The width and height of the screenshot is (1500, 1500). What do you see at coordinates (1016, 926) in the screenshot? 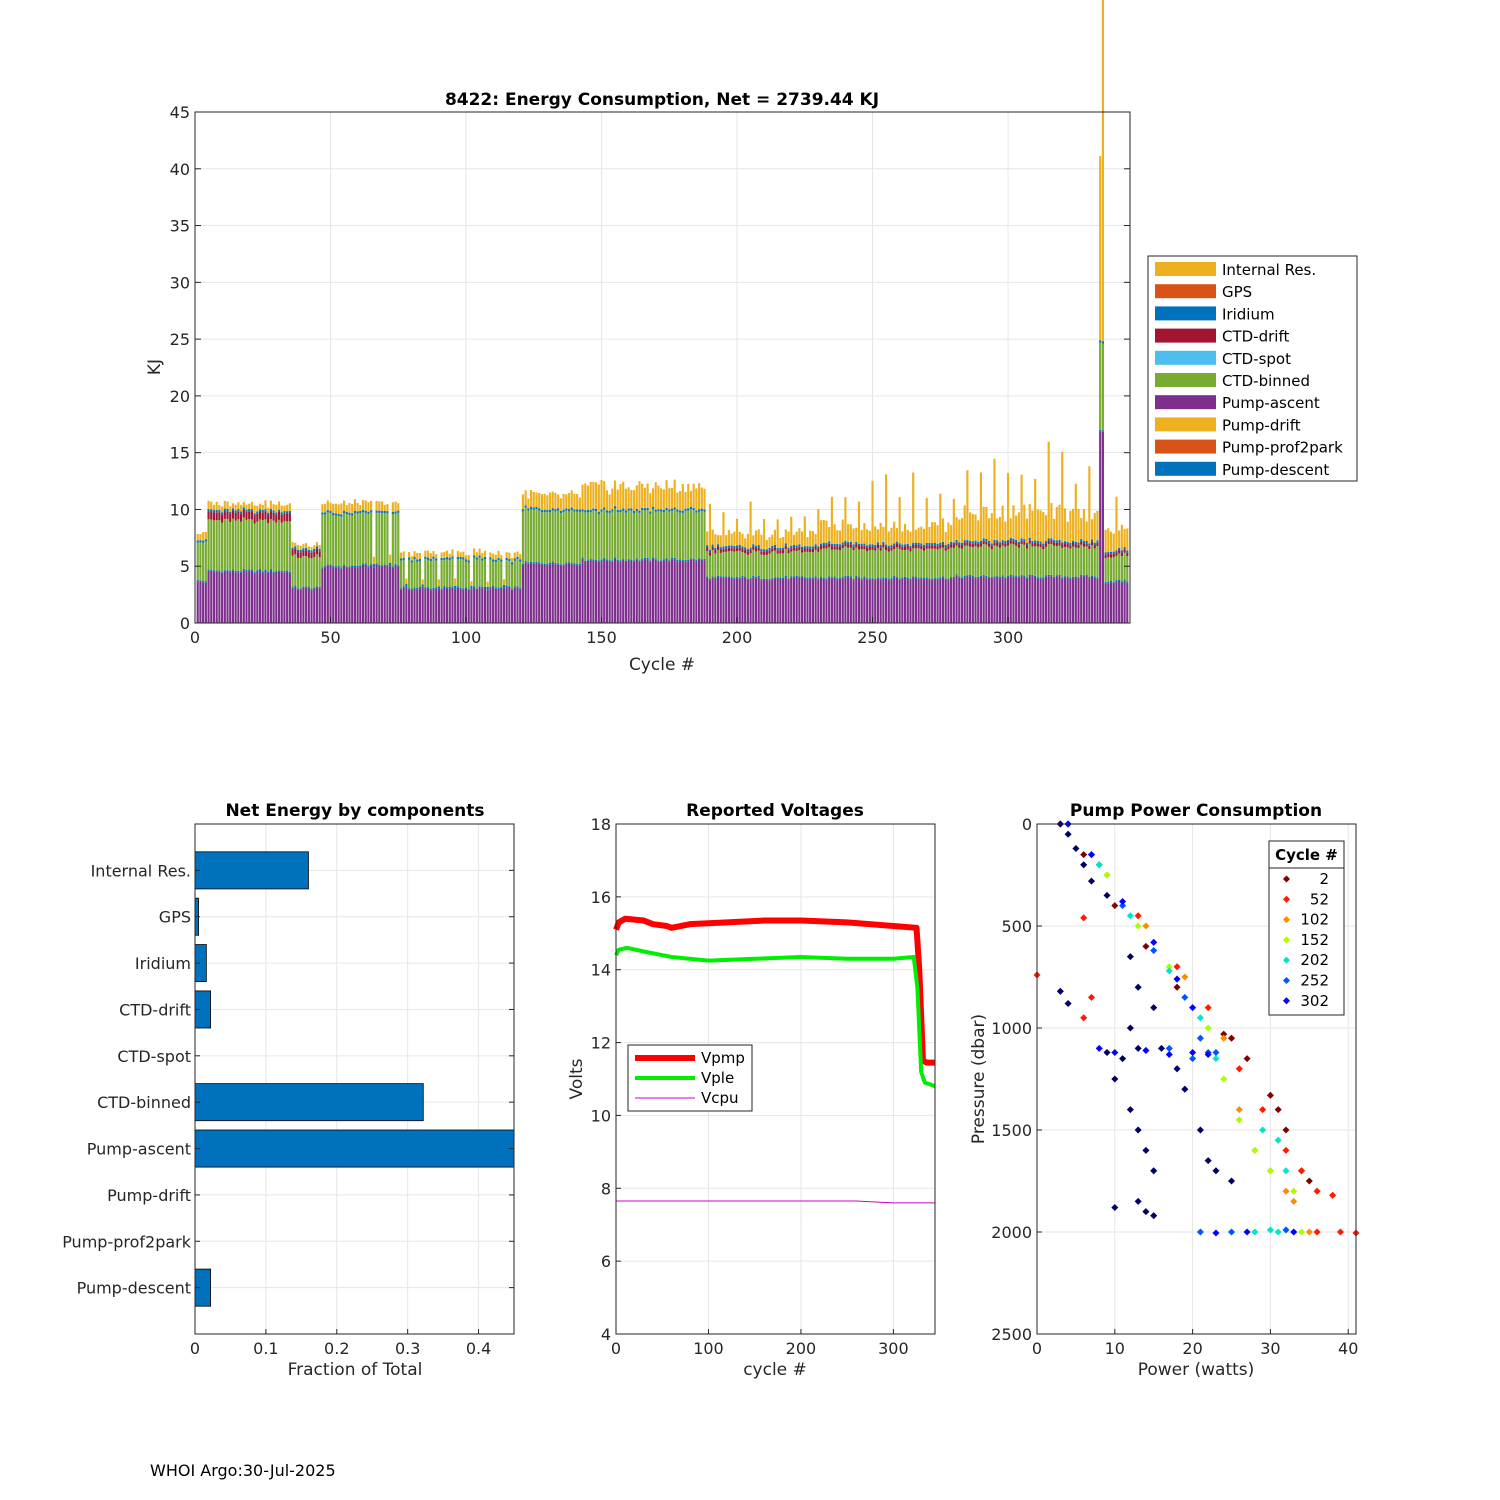
I see `pump-power-ytick-label: 500` at bounding box center [1016, 926].